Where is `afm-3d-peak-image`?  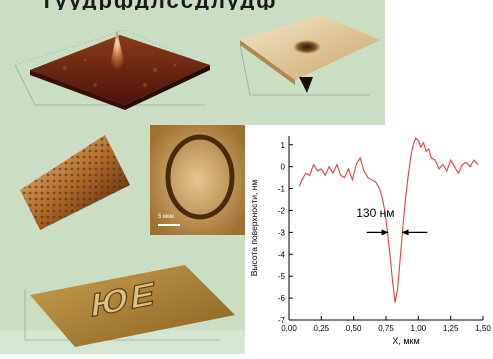
afm-3d-peak-image is located at coordinates (112, 69).